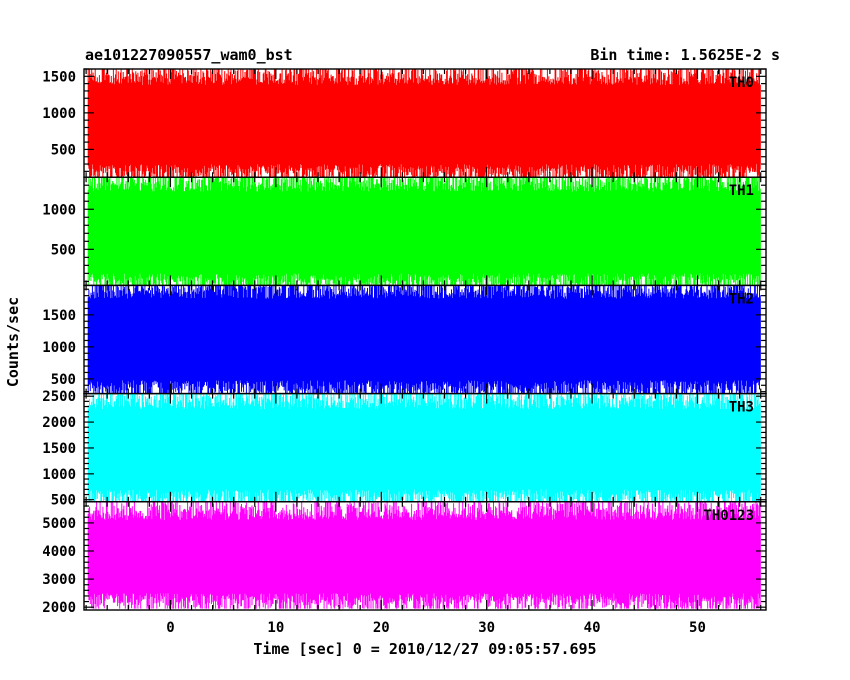 The image size is (850, 680). Describe the element at coordinates (685, 55) in the screenshot. I see `bin-time-label: Bin time: 1.5625E-2 s` at that location.